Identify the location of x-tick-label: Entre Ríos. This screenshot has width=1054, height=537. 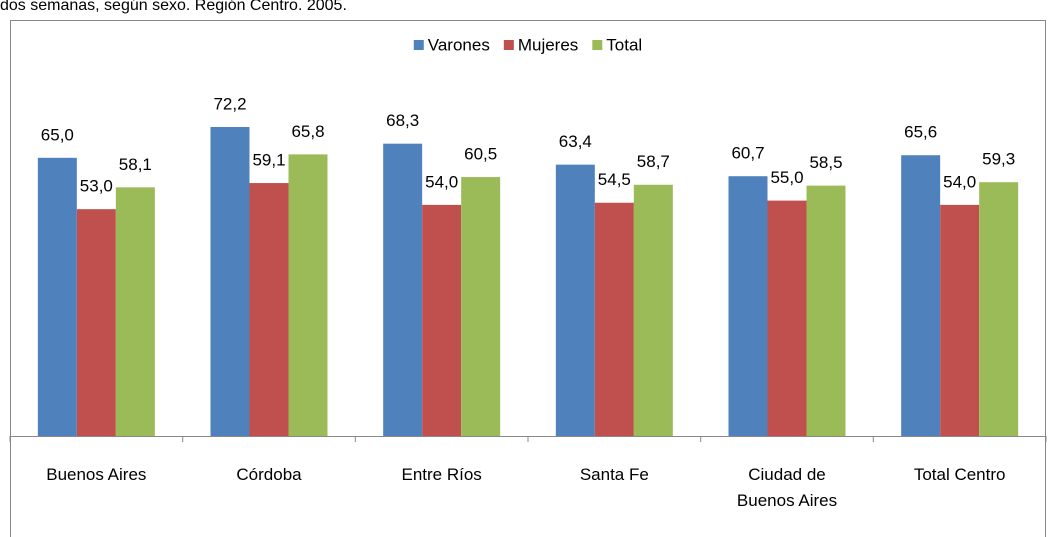
(441, 474).